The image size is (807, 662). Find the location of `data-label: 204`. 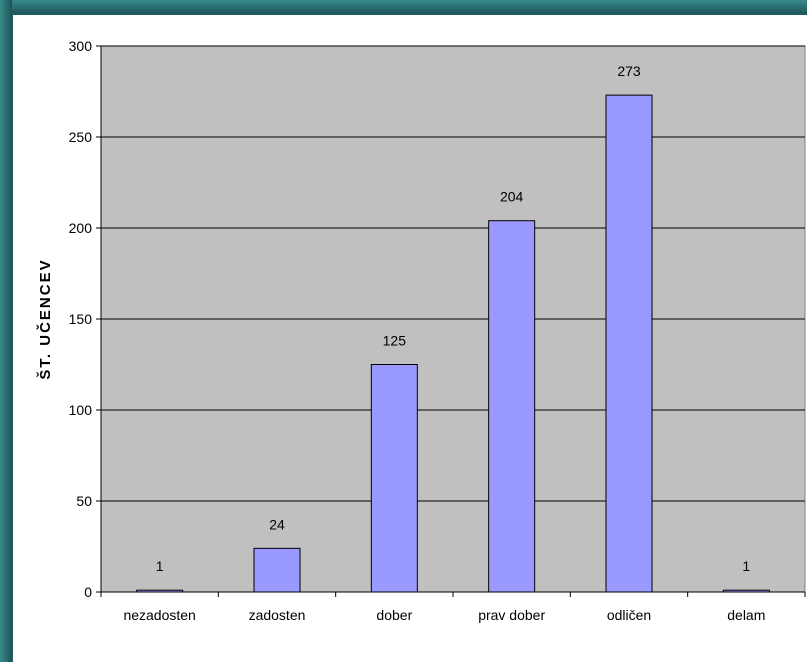

data-label: 204 is located at coordinates (512, 197).